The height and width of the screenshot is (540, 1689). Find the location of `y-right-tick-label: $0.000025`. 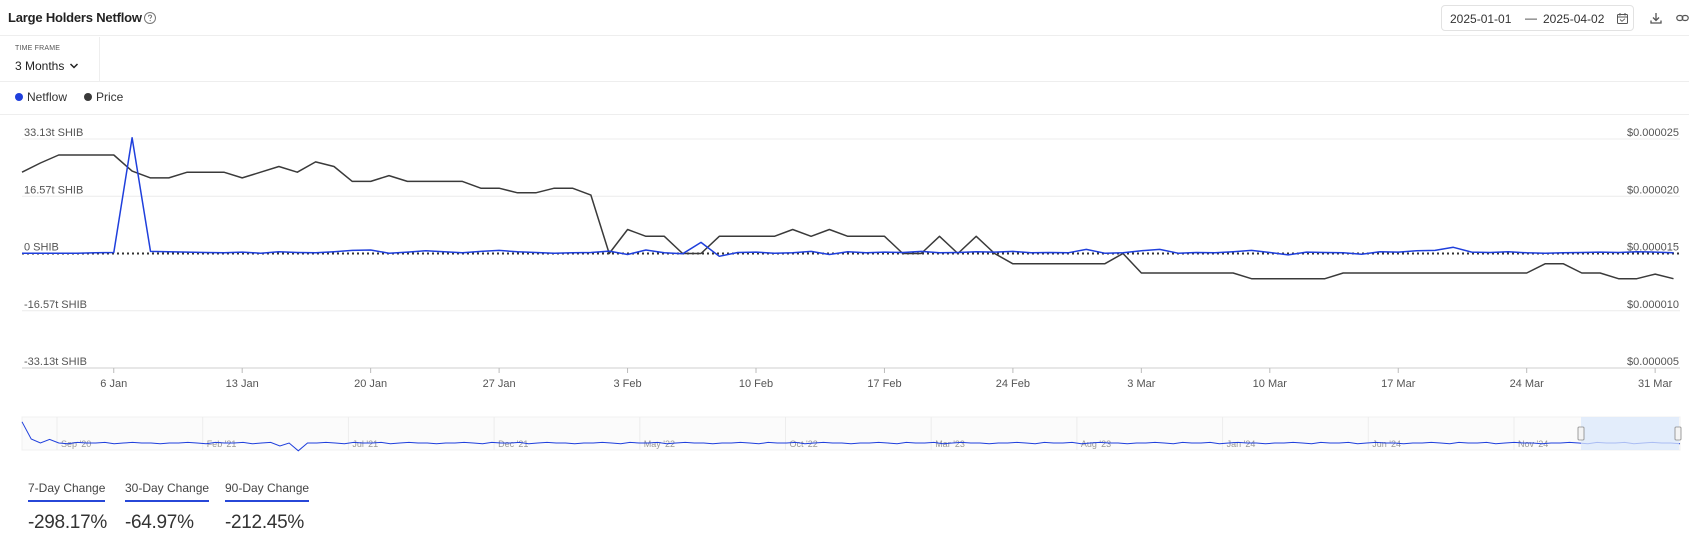

y-right-tick-label: $0.000025 is located at coordinates (1653, 133).